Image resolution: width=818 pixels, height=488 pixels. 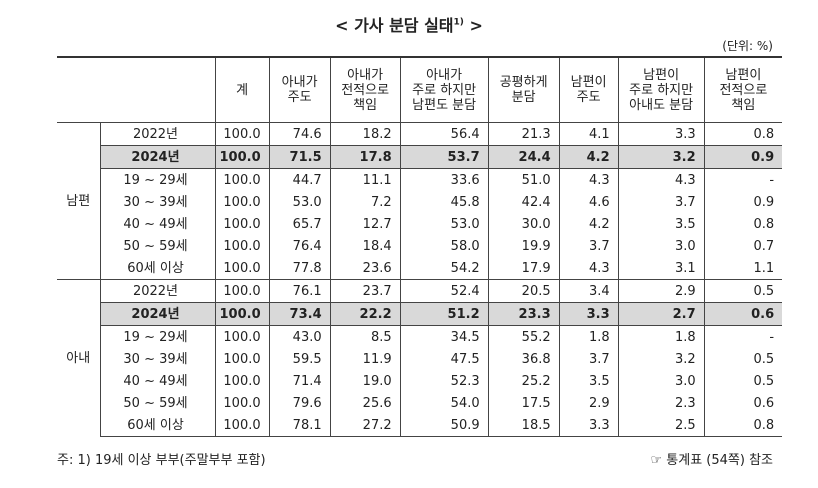 I want to click on value-cell: 12.7, so click(x=365, y=224).